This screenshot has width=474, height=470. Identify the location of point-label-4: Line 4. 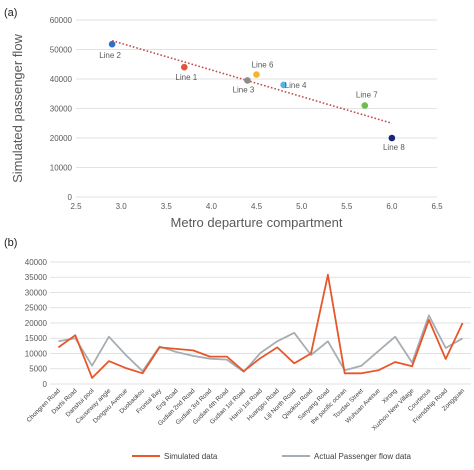
(296, 85).